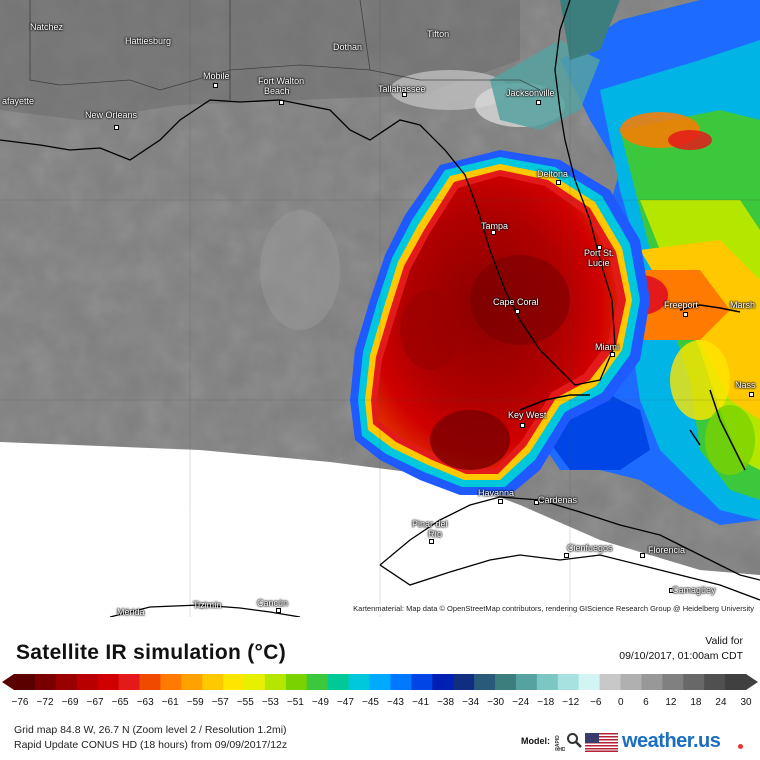  What do you see at coordinates (20, 702) in the screenshot?
I see `colorbar-tick-label: −76` at bounding box center [20, 702].